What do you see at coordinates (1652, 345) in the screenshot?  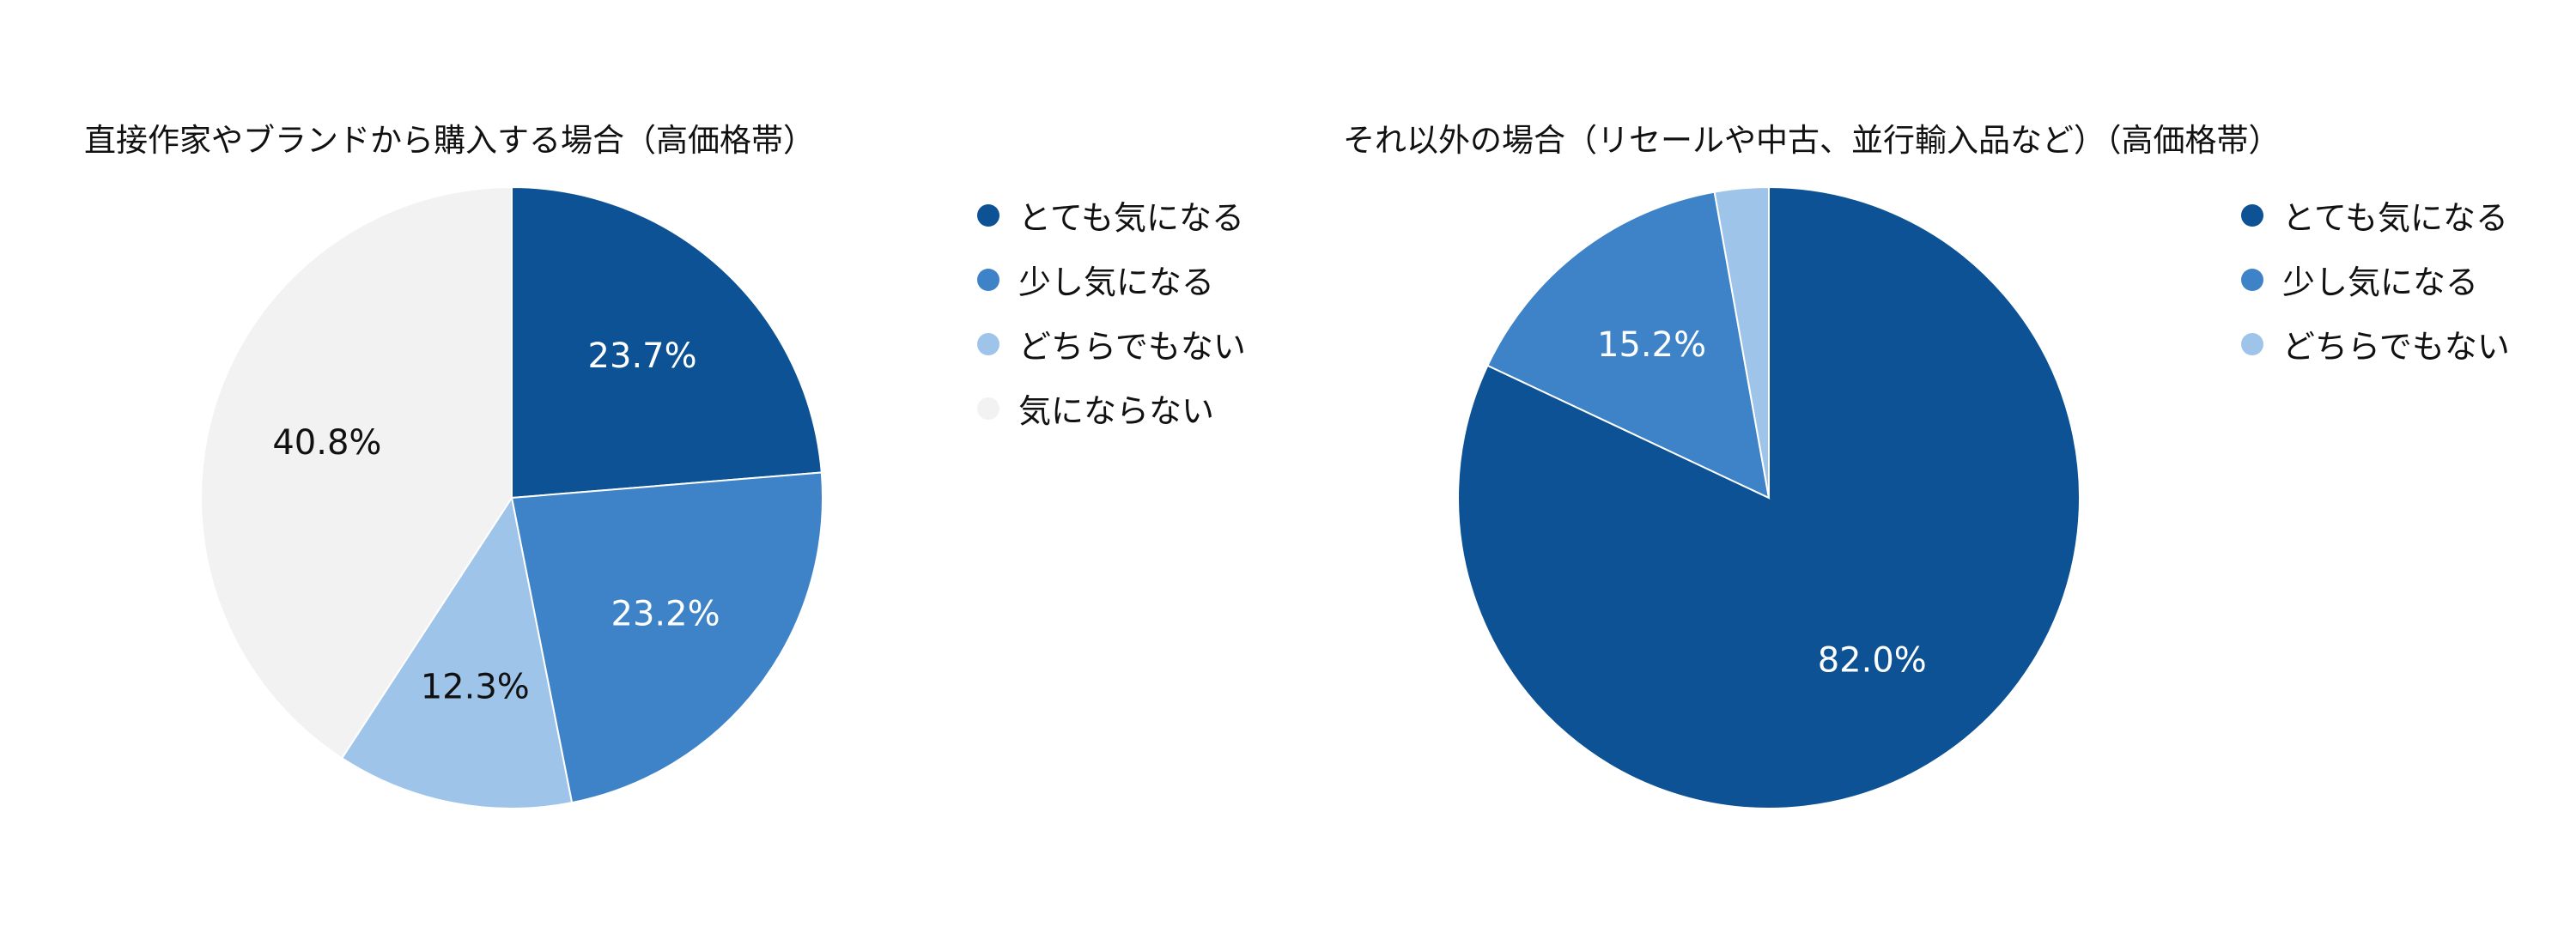 I see `slice-data-label: 15.2%` at bounding box center [1652, 345].